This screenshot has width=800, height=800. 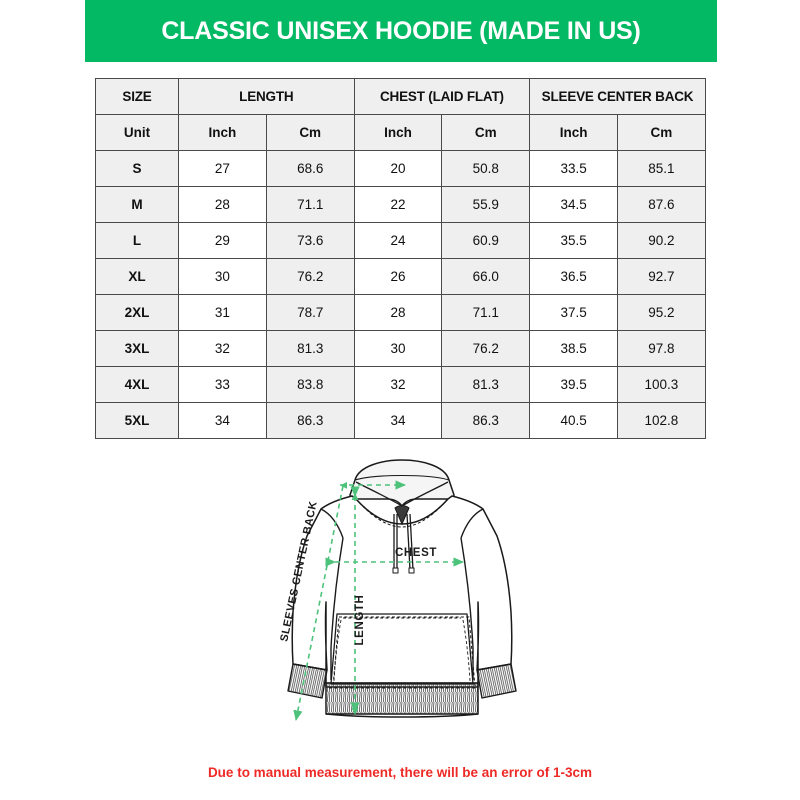 I want to click on hoodie-outline, so click(x=402, y=588).